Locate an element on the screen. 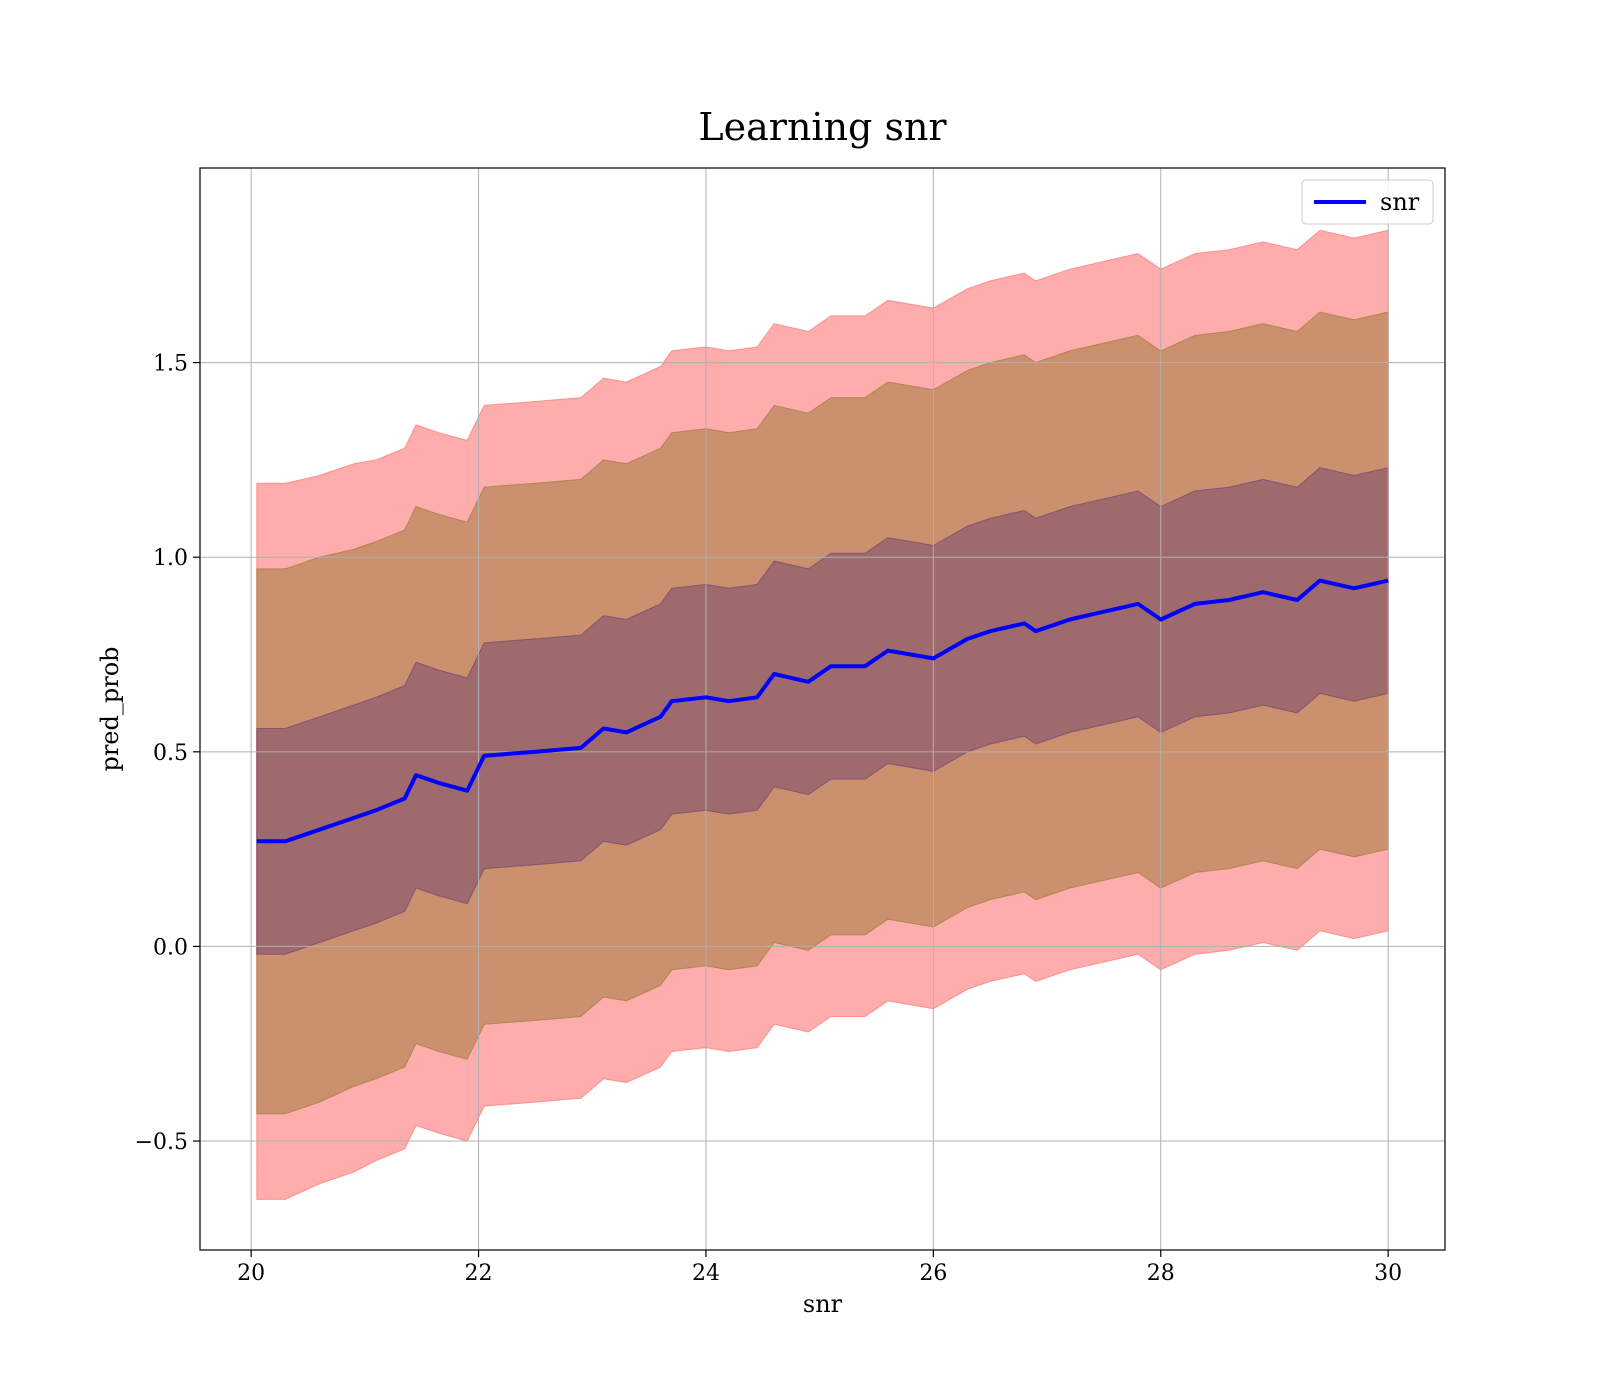  y-tick-label: 0.0 is located at coordinates (170, 947).